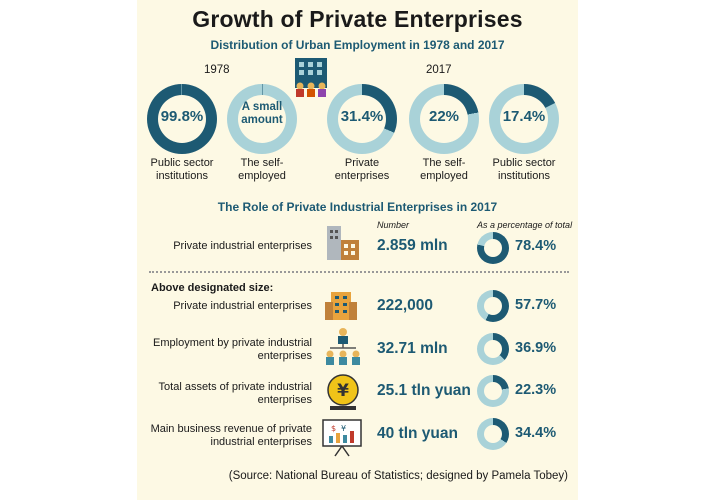 The height and width of the screenshot is (500, 715). What do you see at coordinates (493, 248) in the screenshot?
I see `donut-ring-private-industrial` at bounding box center [493, 248].